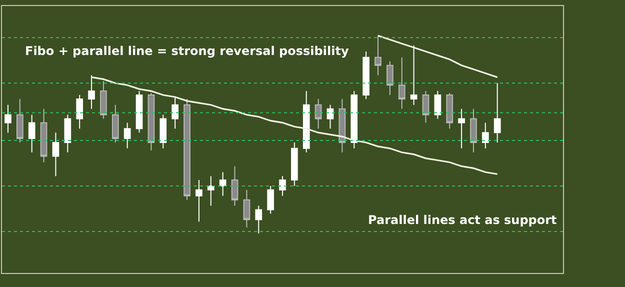 Image resolution: width=625 pixels, height=287 pixels. What do you see at coordinates (463, 220) in the screenshot?
I see `annotation: Parallel lines act as support` at bounding box center [463, 220].